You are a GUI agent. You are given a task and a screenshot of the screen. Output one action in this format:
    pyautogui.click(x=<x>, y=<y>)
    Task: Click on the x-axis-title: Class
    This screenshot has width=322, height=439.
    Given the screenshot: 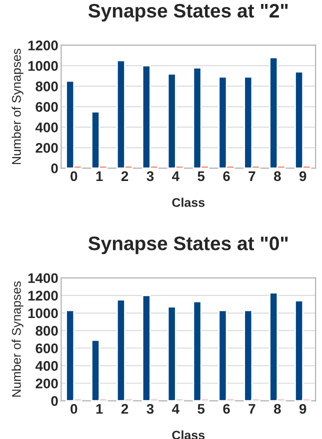 What is the action you would take?
    pyautogui.click(x=188, y=202)
    